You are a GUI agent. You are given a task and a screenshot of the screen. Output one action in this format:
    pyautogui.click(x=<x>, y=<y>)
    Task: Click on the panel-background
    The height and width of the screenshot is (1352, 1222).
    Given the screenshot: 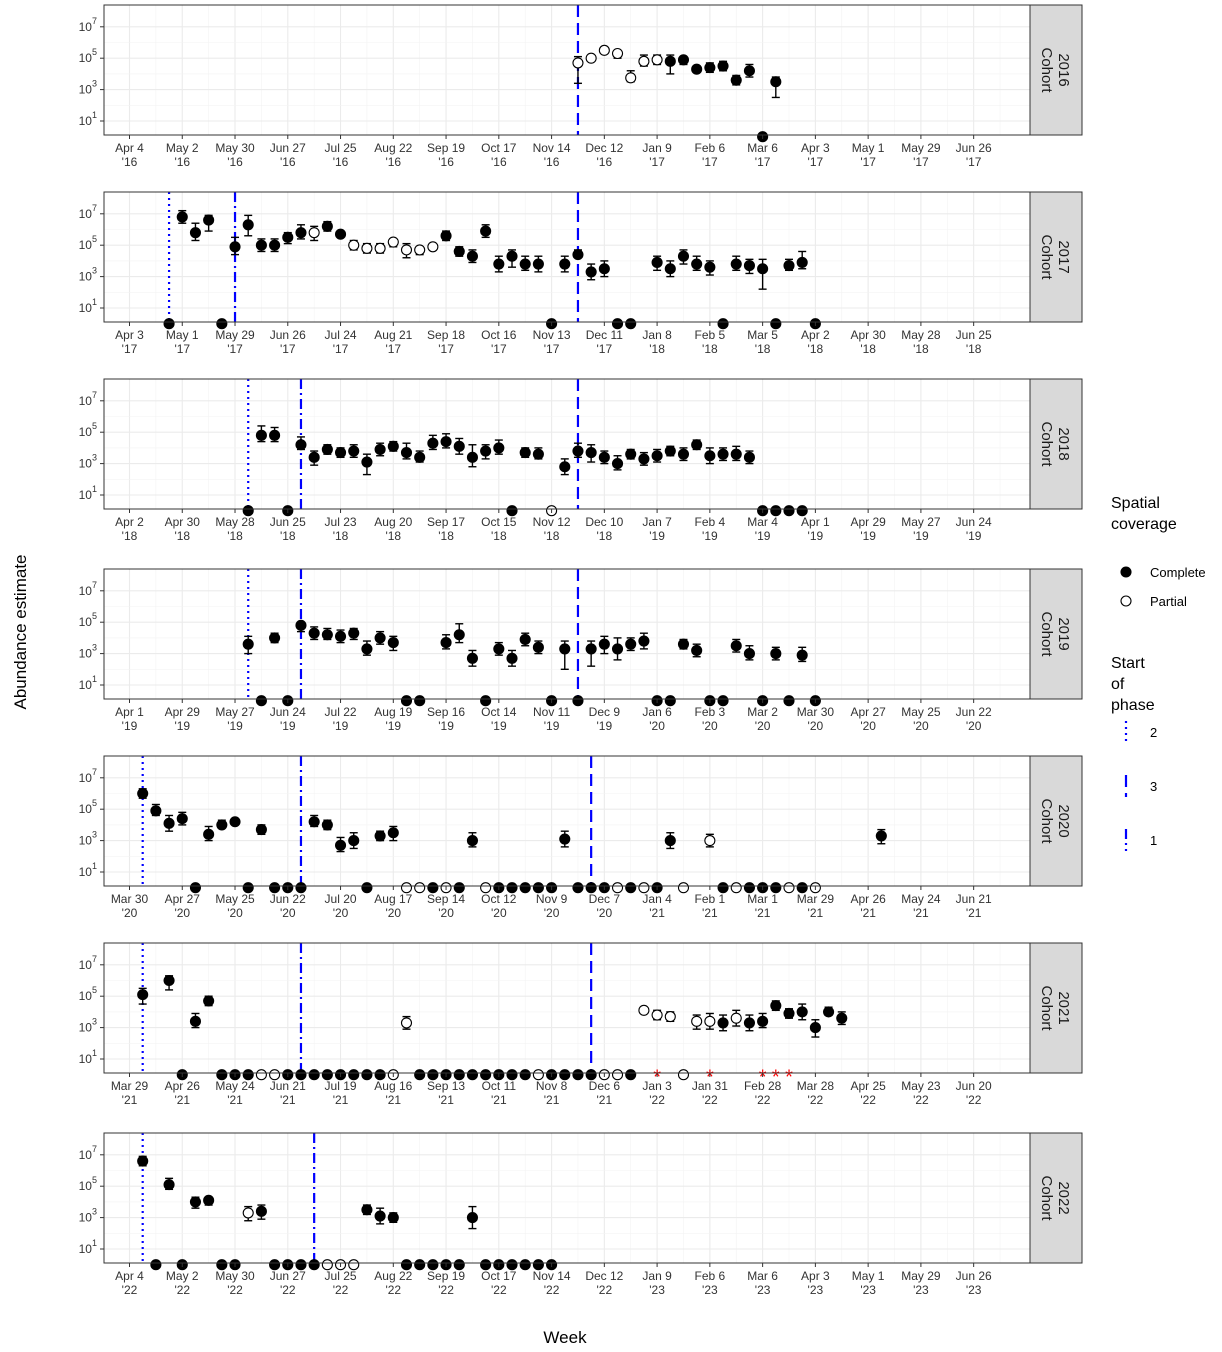 What is the action you would take?
    pyautogui.click(x=567, y=821)
    